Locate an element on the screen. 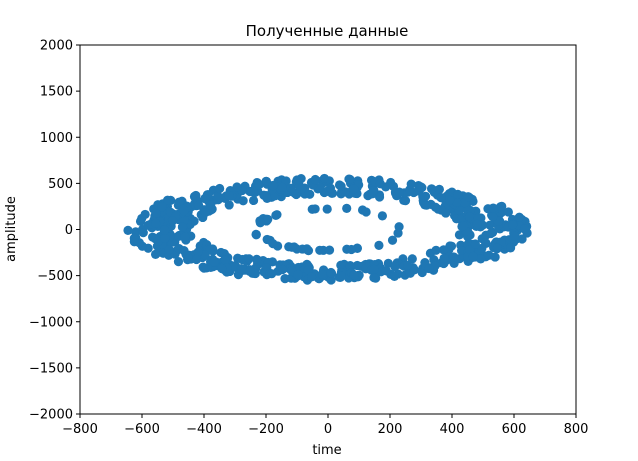  y-tick-label: −1000 is located at coordinates (51, 322).